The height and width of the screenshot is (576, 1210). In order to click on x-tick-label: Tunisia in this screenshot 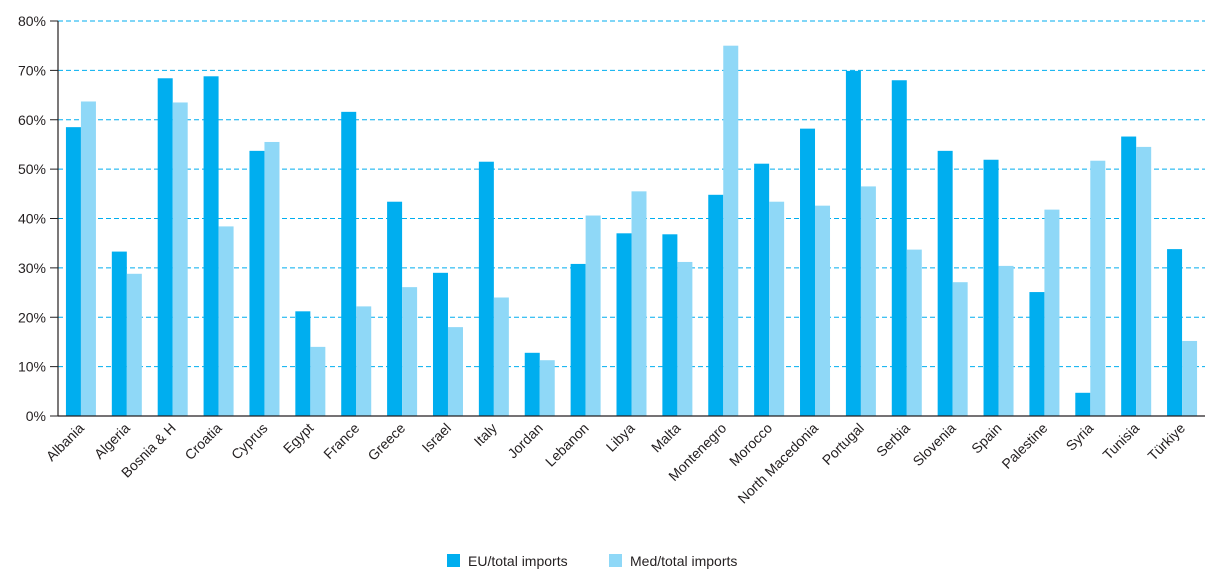, I will do `click(1120, 441)`.